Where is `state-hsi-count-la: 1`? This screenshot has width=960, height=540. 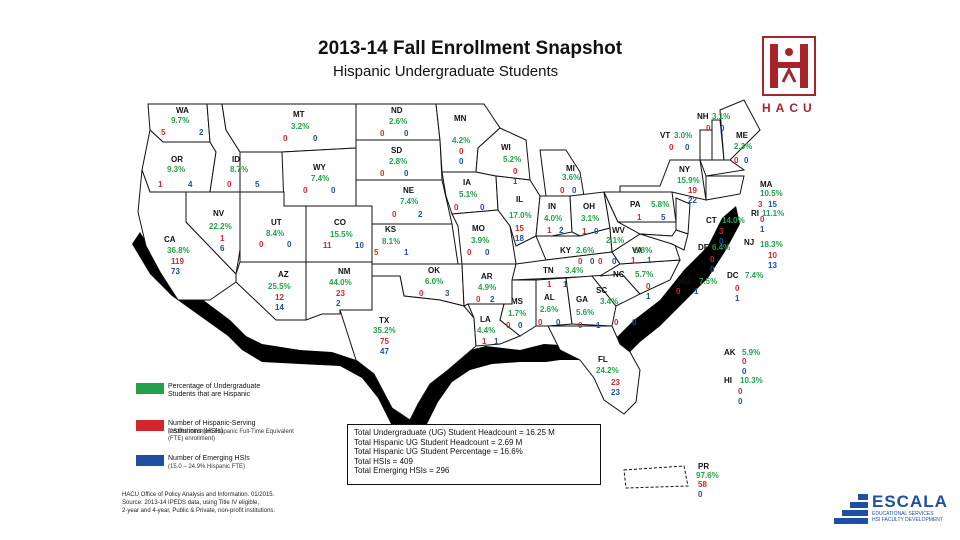
state-hsi-count-la: 1 is located at coordinates (484, 341).